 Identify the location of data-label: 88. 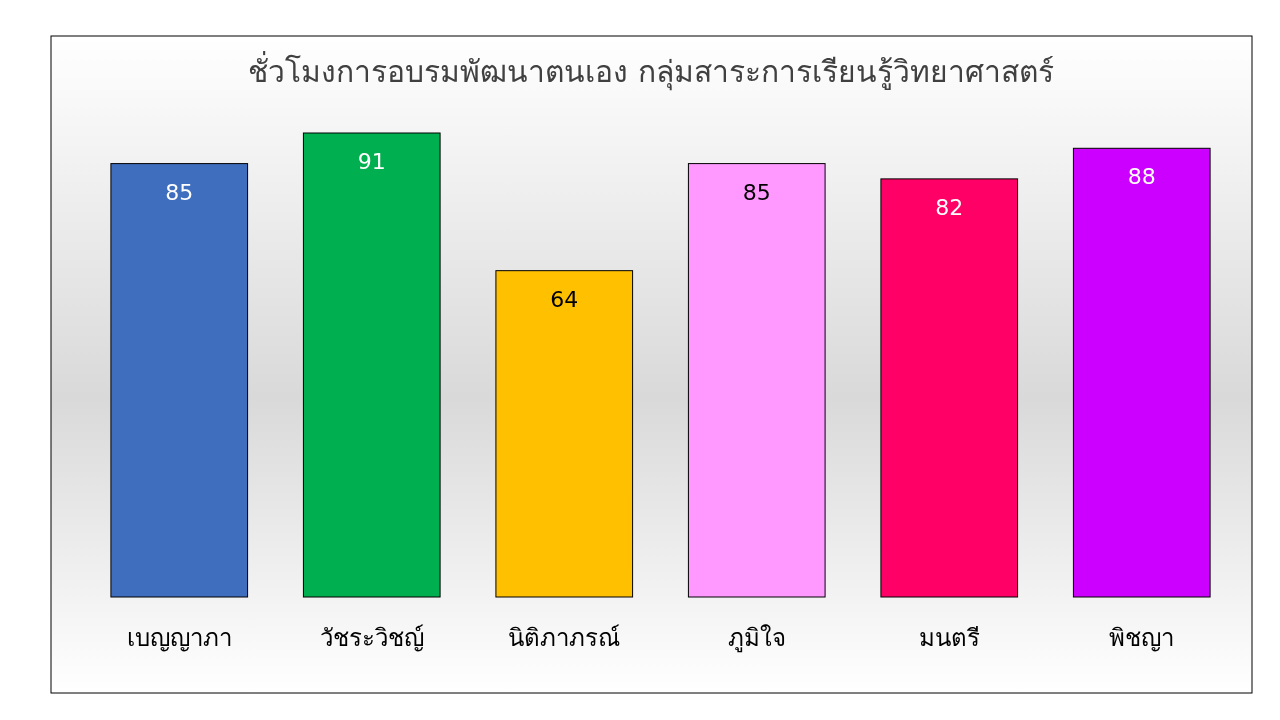
(1141, 177).